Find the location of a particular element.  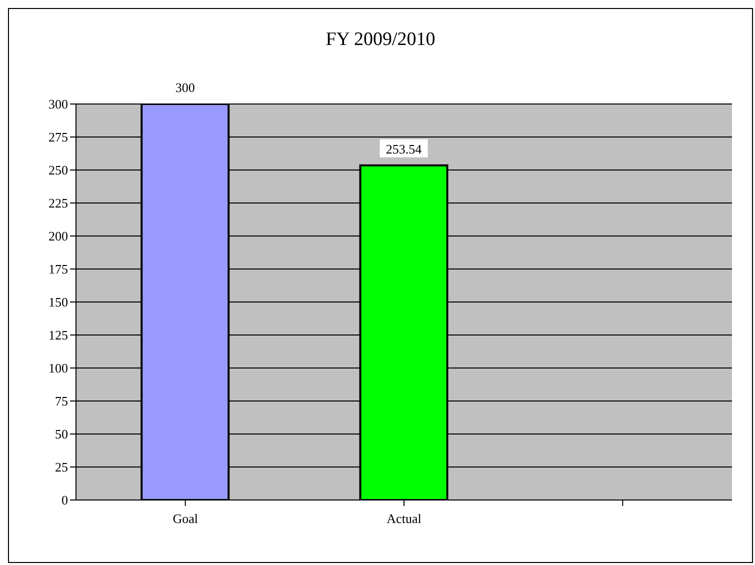

y-tick-label: 200 is located at coordinates (58, 236).